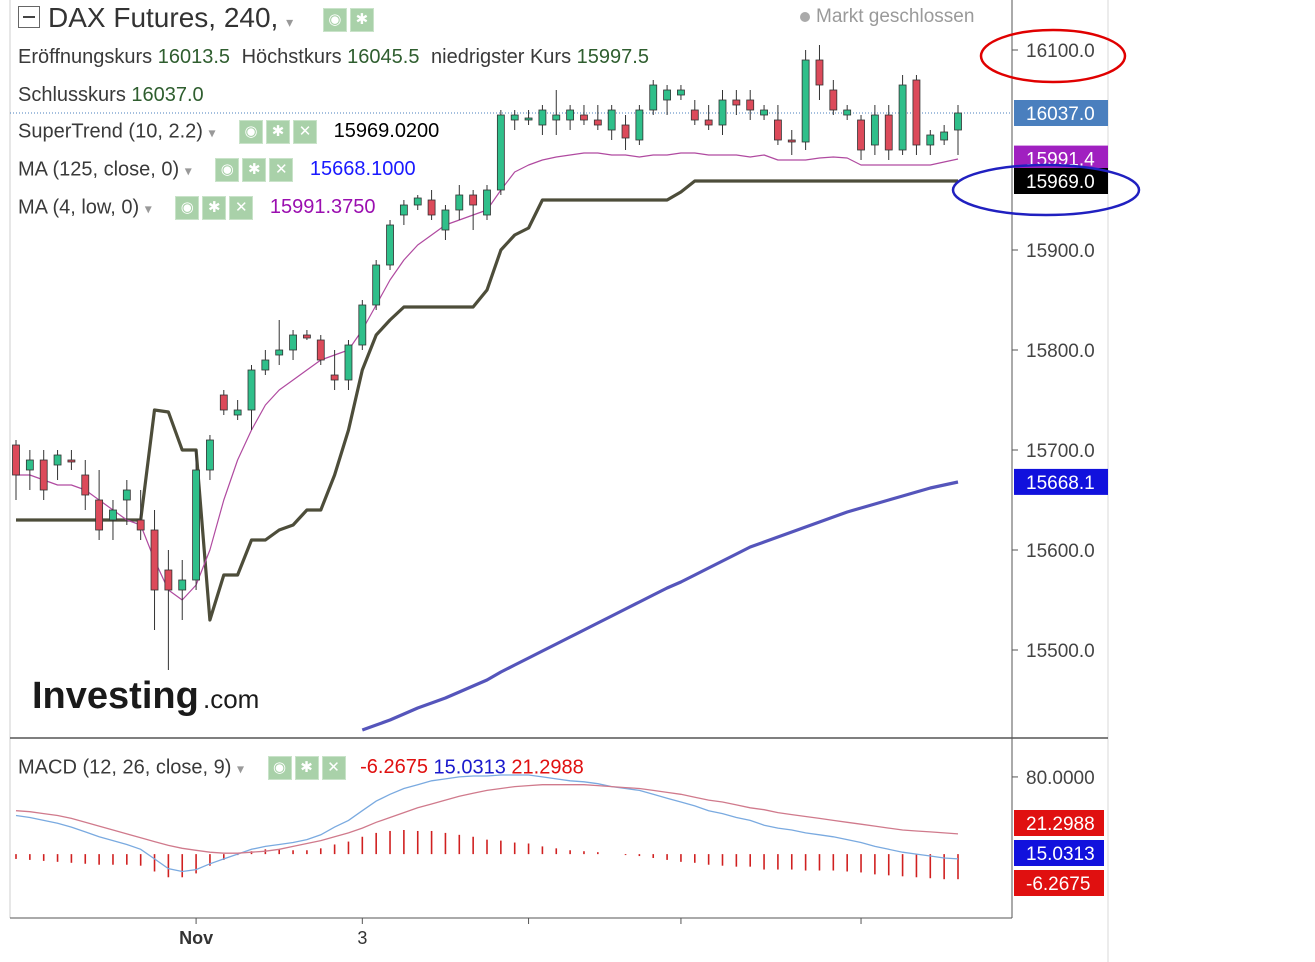  I want to click on time-tick-label: 3, so click(362, 938).